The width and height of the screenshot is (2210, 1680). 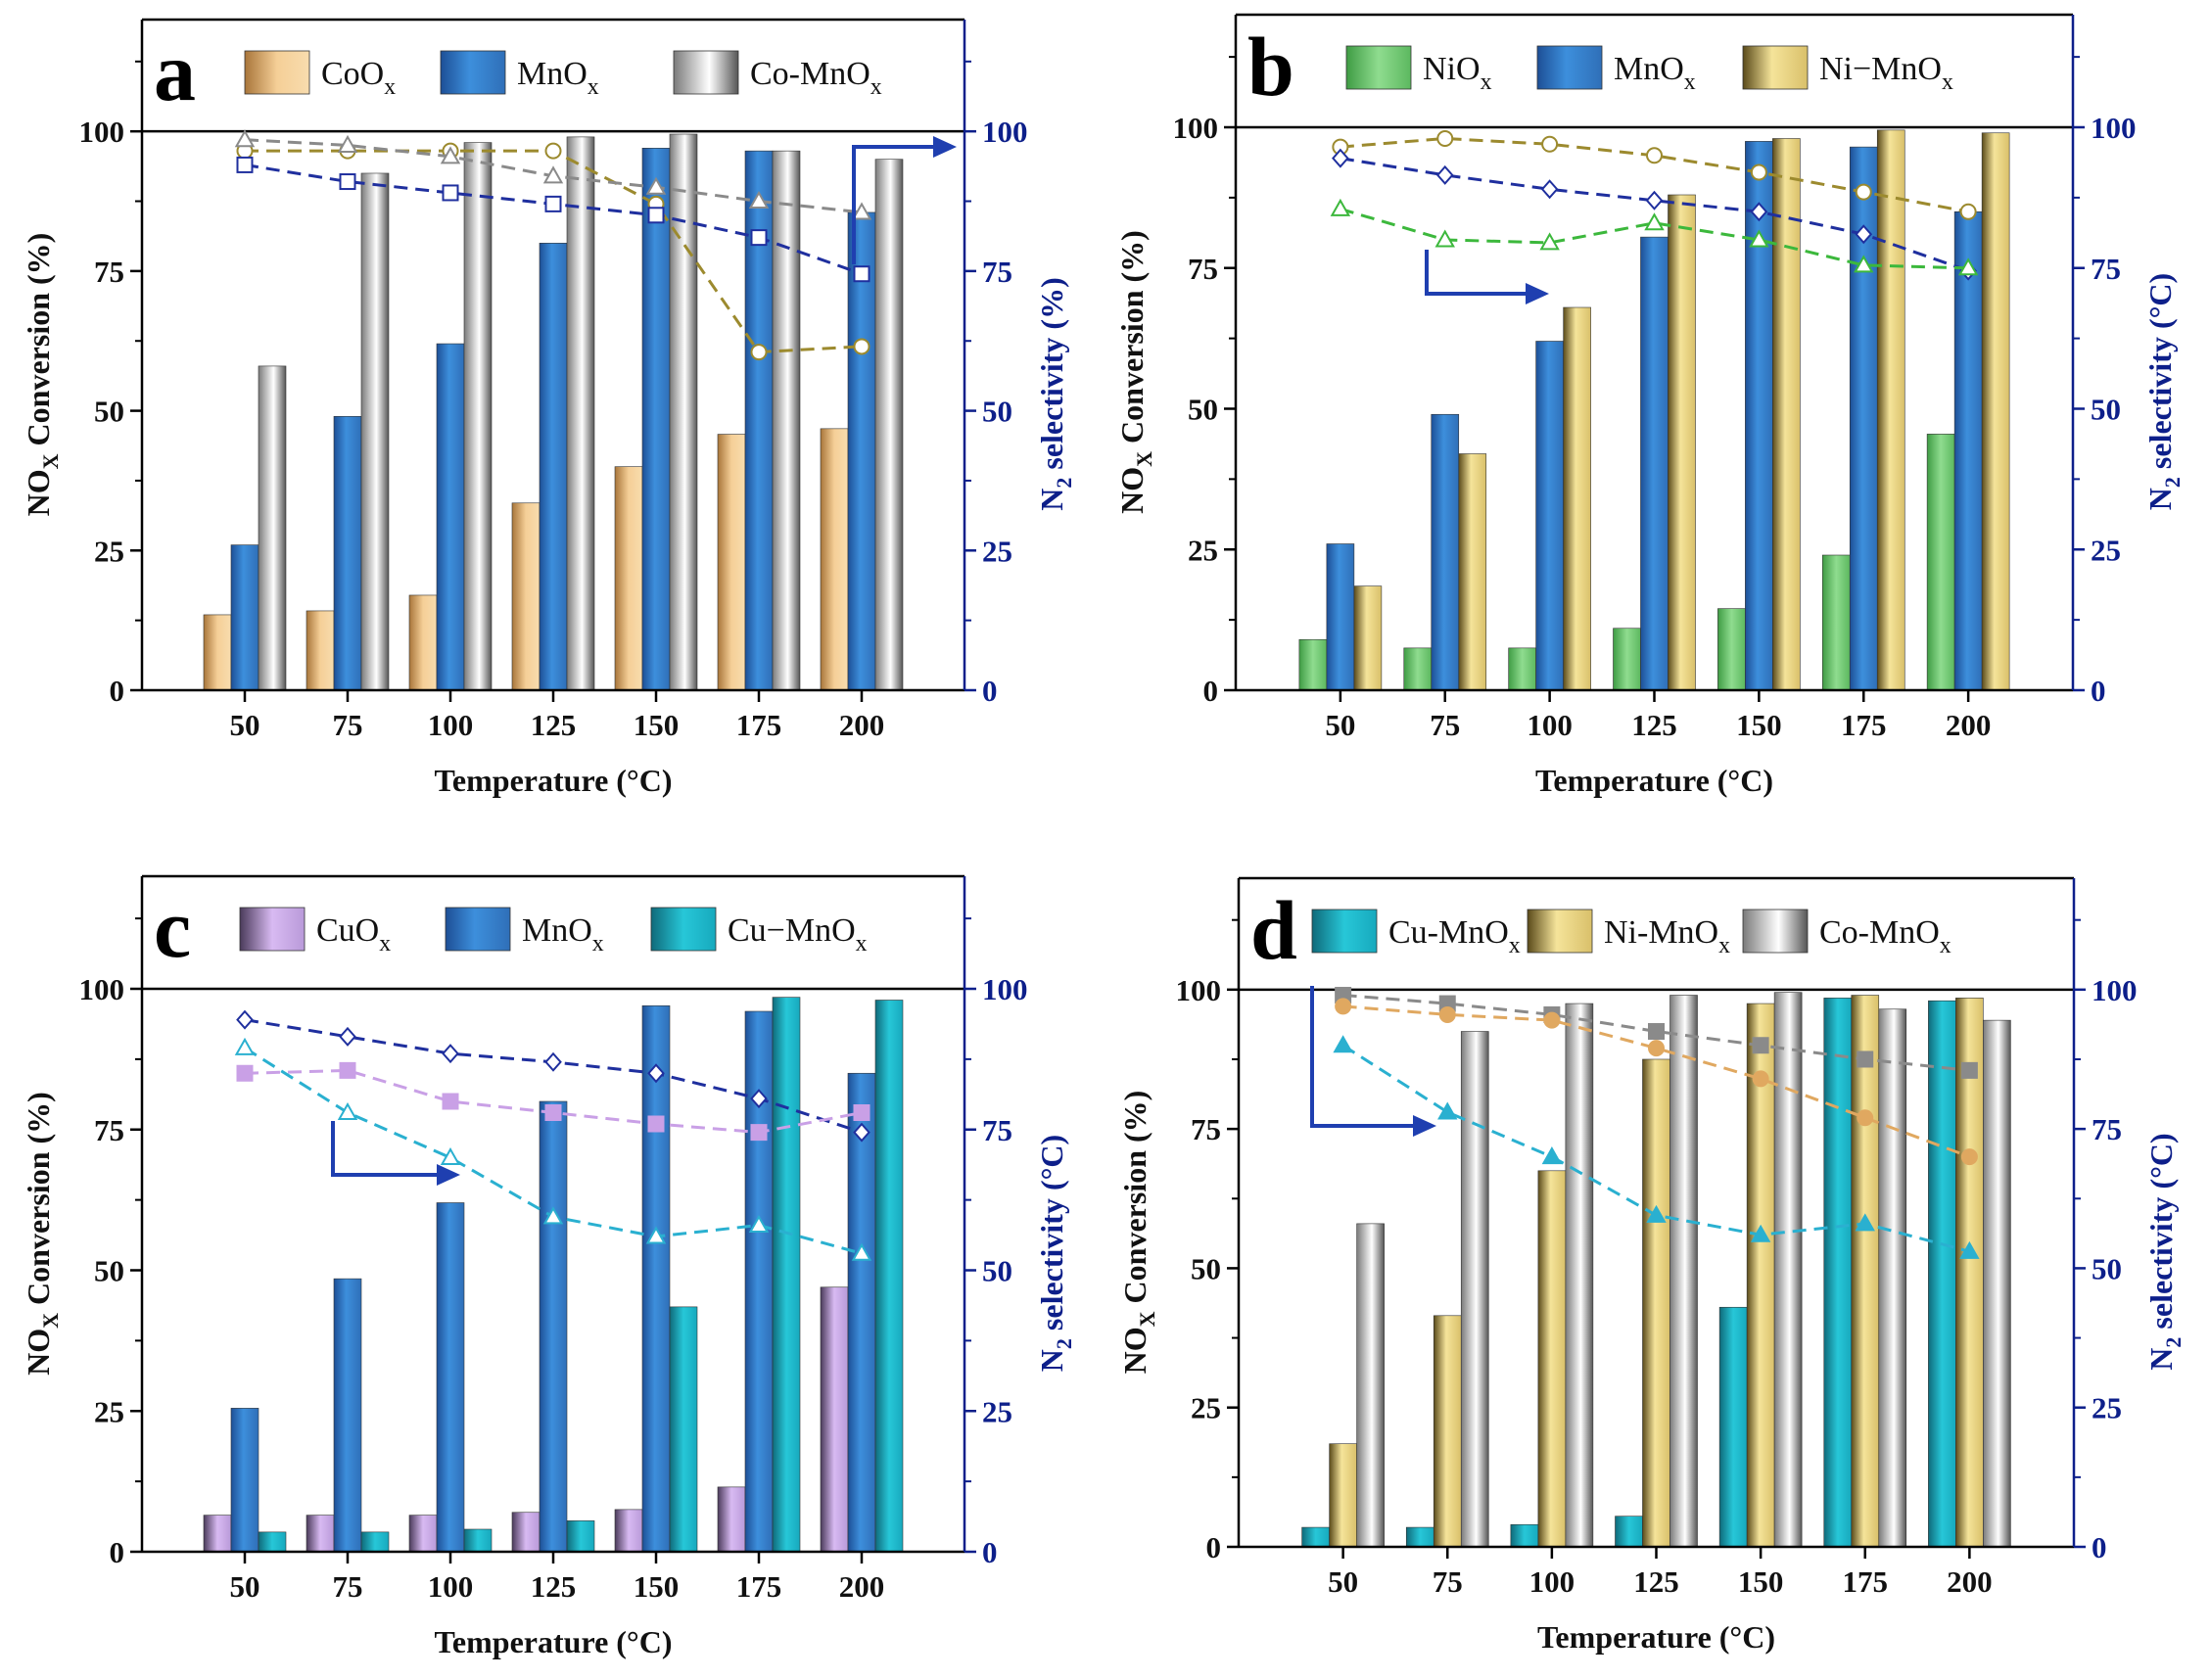 What do you see at coordinates (1560, 931) in the screenshot?
I see `legend-swatch-Ni-MnOx` at bounding box center [1560, 931].